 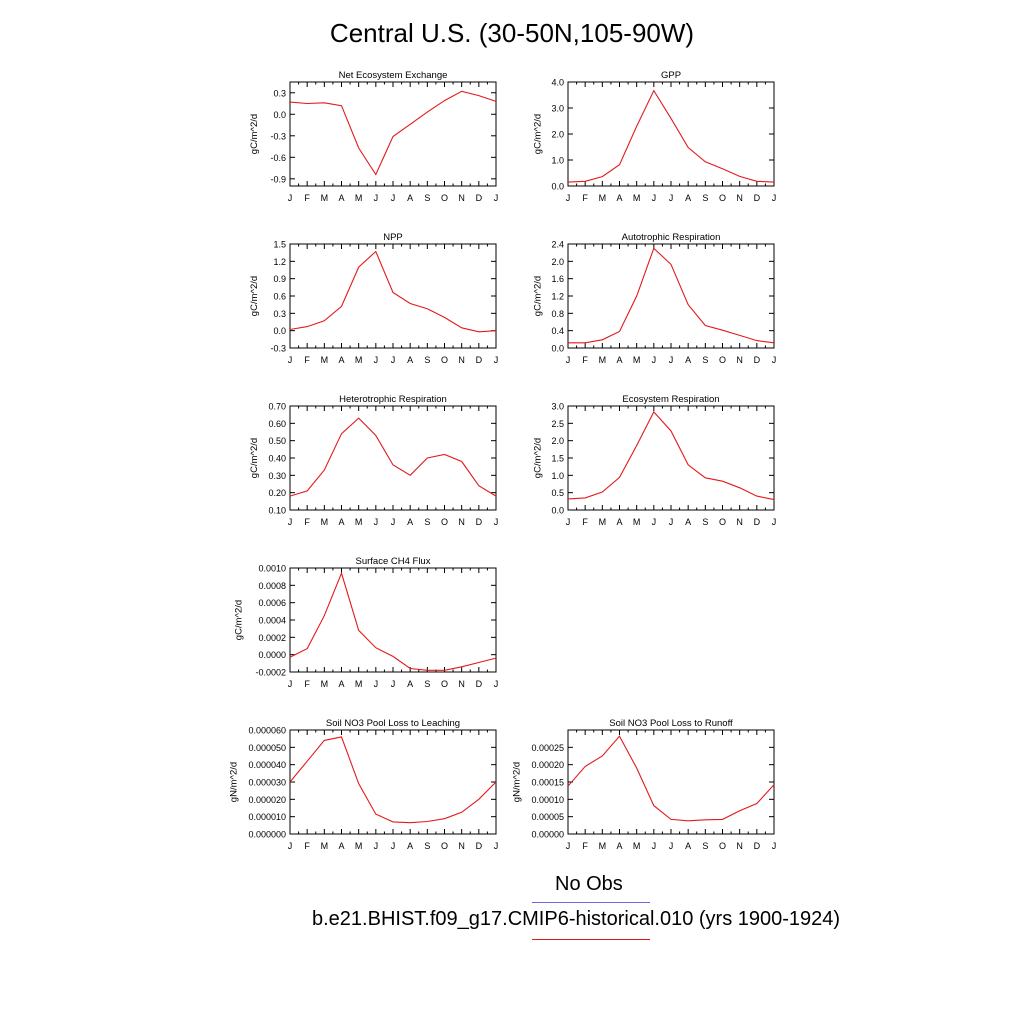 What do you see at coordinates (267, 835) in the screenshot?
I see `y-tick-label: 0.000000` at bounding box center [267, 835].